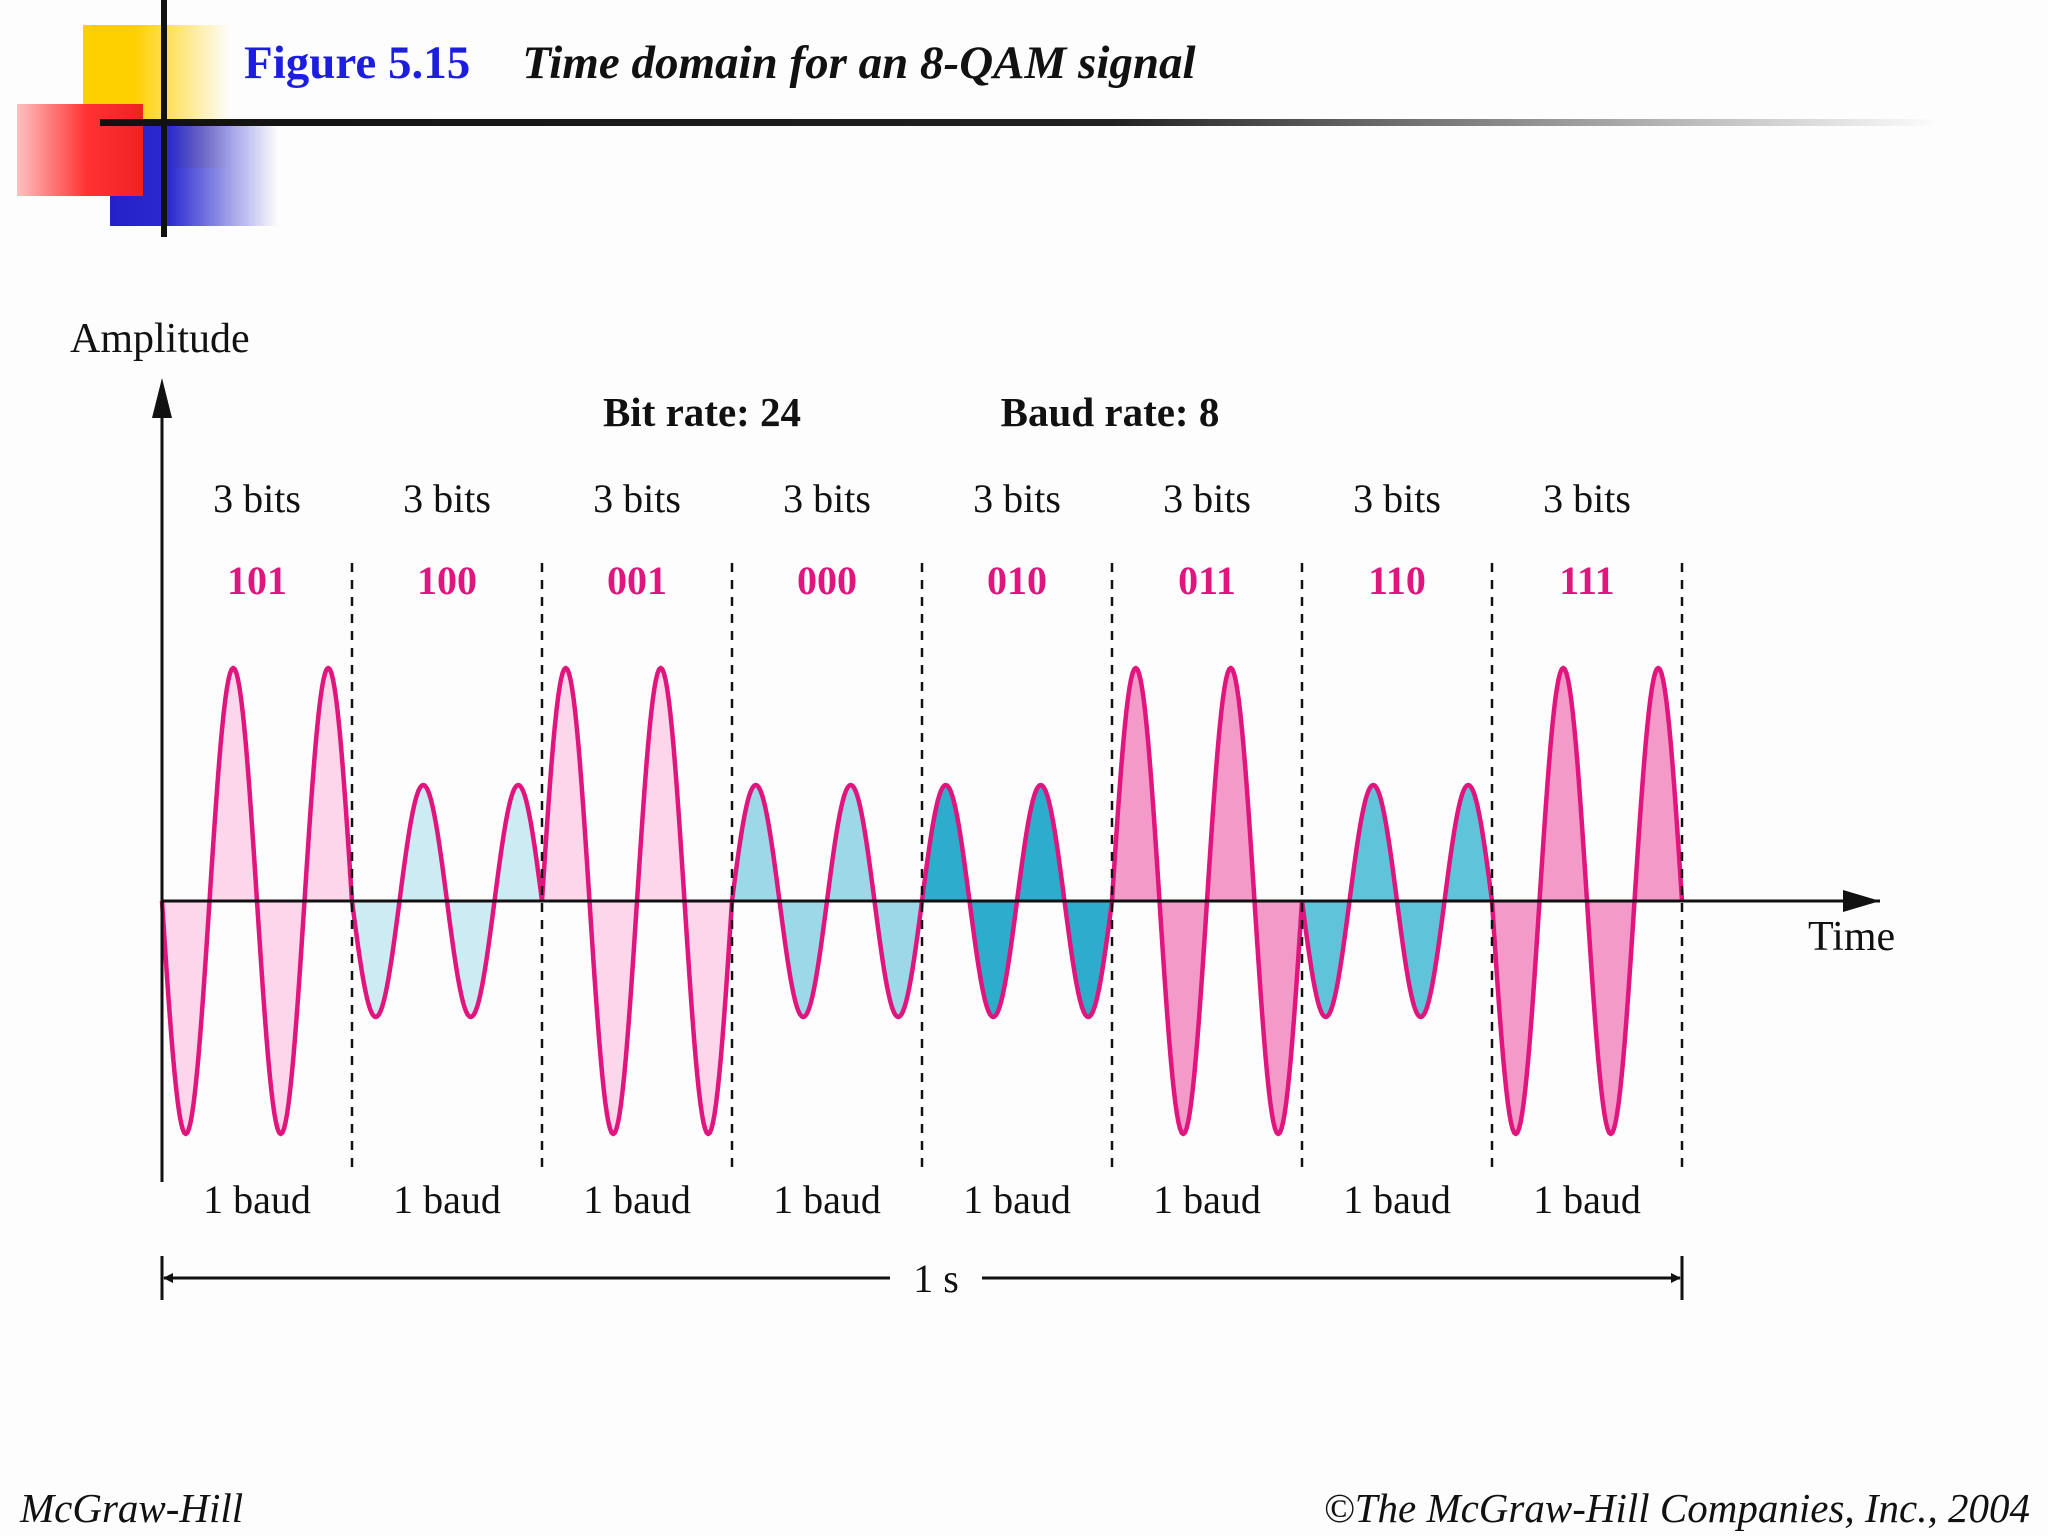 The height and width of the screenshot is (1536, 2048). I want to click on bit-rate-label: Bit rate: 24, so click(702, 412).